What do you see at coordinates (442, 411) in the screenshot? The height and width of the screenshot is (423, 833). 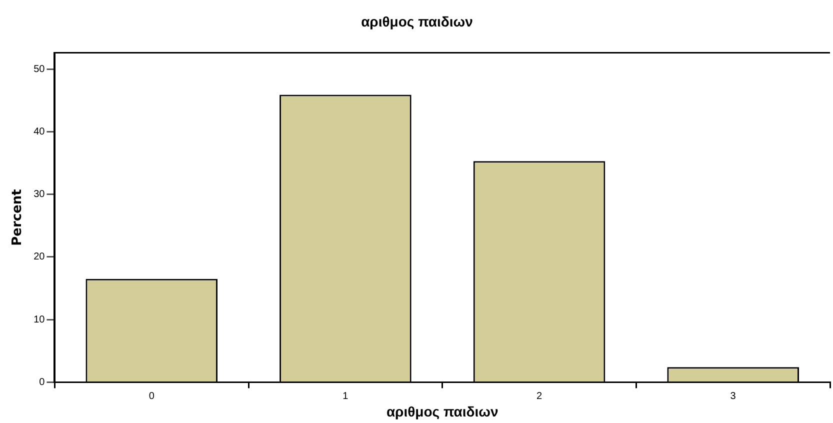 I see `x-axis-title: αριθμος παιδιων` at bounding box center [442, 411].